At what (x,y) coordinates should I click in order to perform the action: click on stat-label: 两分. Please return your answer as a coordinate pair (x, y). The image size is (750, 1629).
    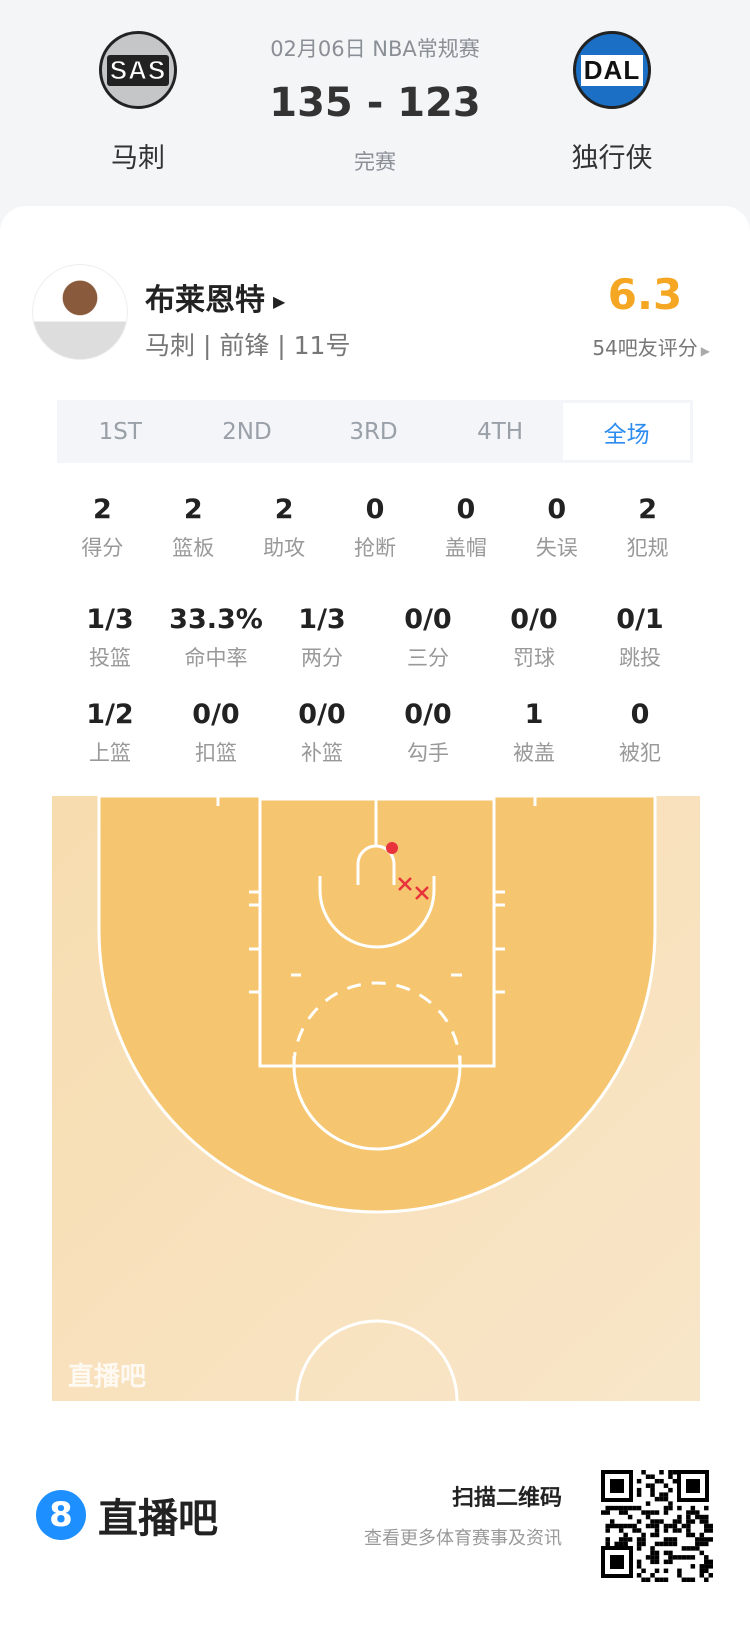
    Looking at the image, I should click on (322, 658).